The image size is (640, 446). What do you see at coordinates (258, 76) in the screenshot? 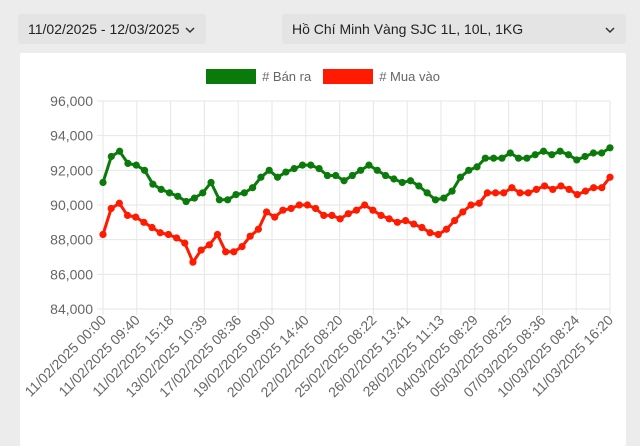
I see `legend-item-sell: # Bán ra` at bounding box center [258, 76].